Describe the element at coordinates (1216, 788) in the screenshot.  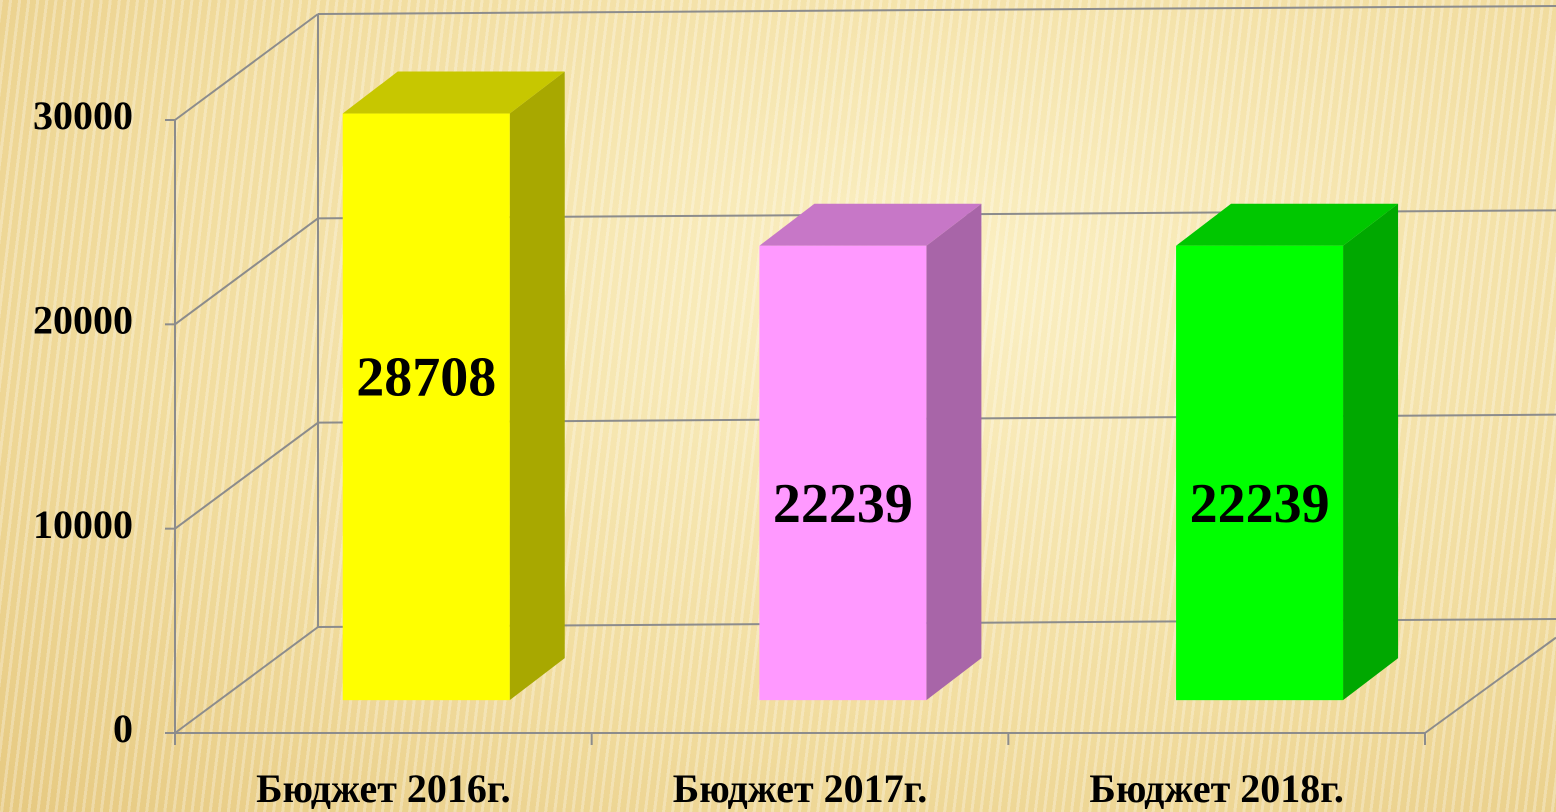
I see `x-tick-label: Бюджет 2018г.` at that location.